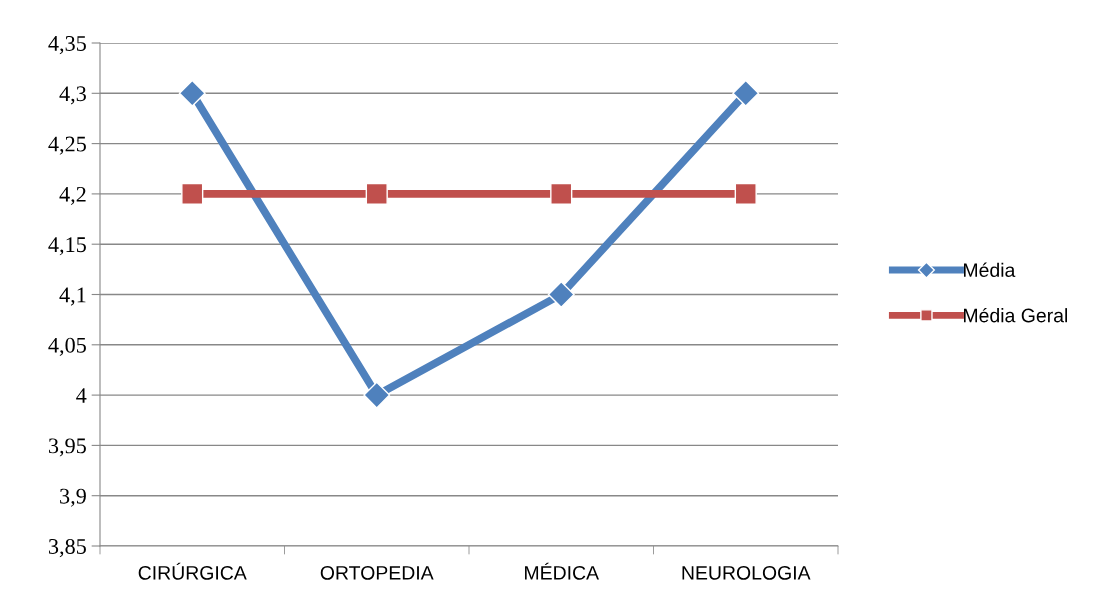 This screenshot has height=603, width=1106. What do you see at coordinates (562, 571) in the screenshot?
I see `x-tick-label: MÉDICA` at bounding box center [562, 571].